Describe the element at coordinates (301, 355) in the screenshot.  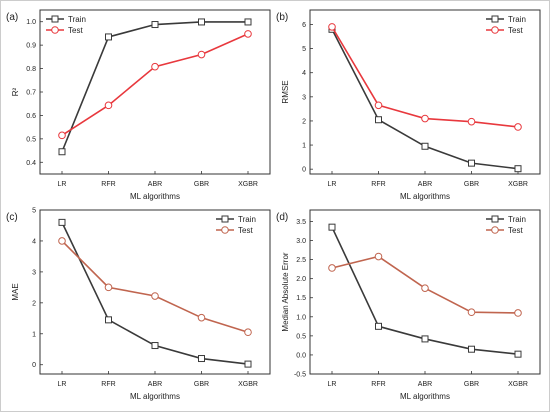
I see `y-tick-label: 0.0` at that location.